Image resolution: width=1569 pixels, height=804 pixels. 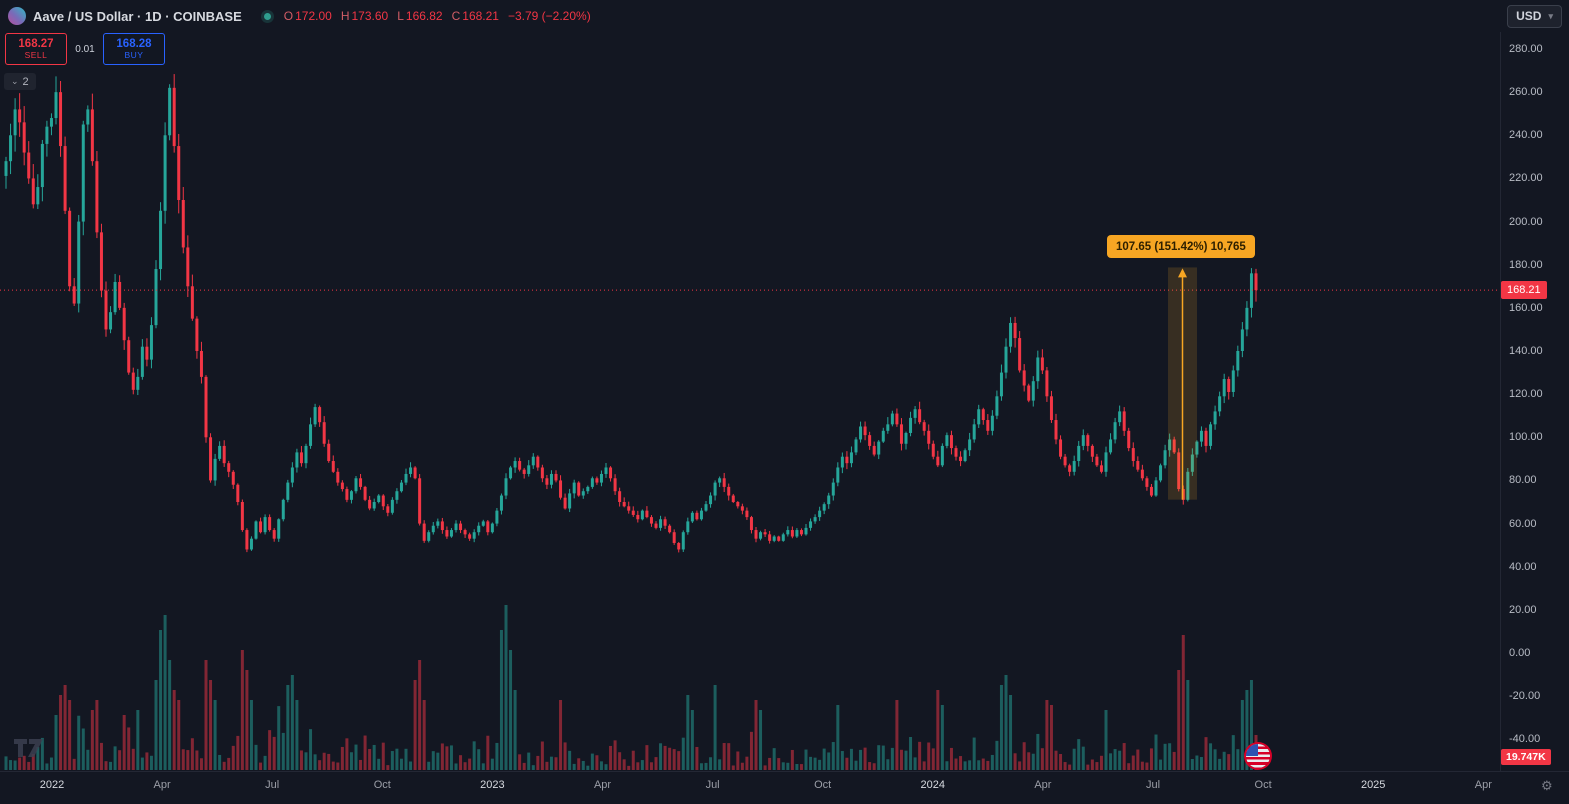 I want to click on price-range-drawing, so click(x=1182, y=383).